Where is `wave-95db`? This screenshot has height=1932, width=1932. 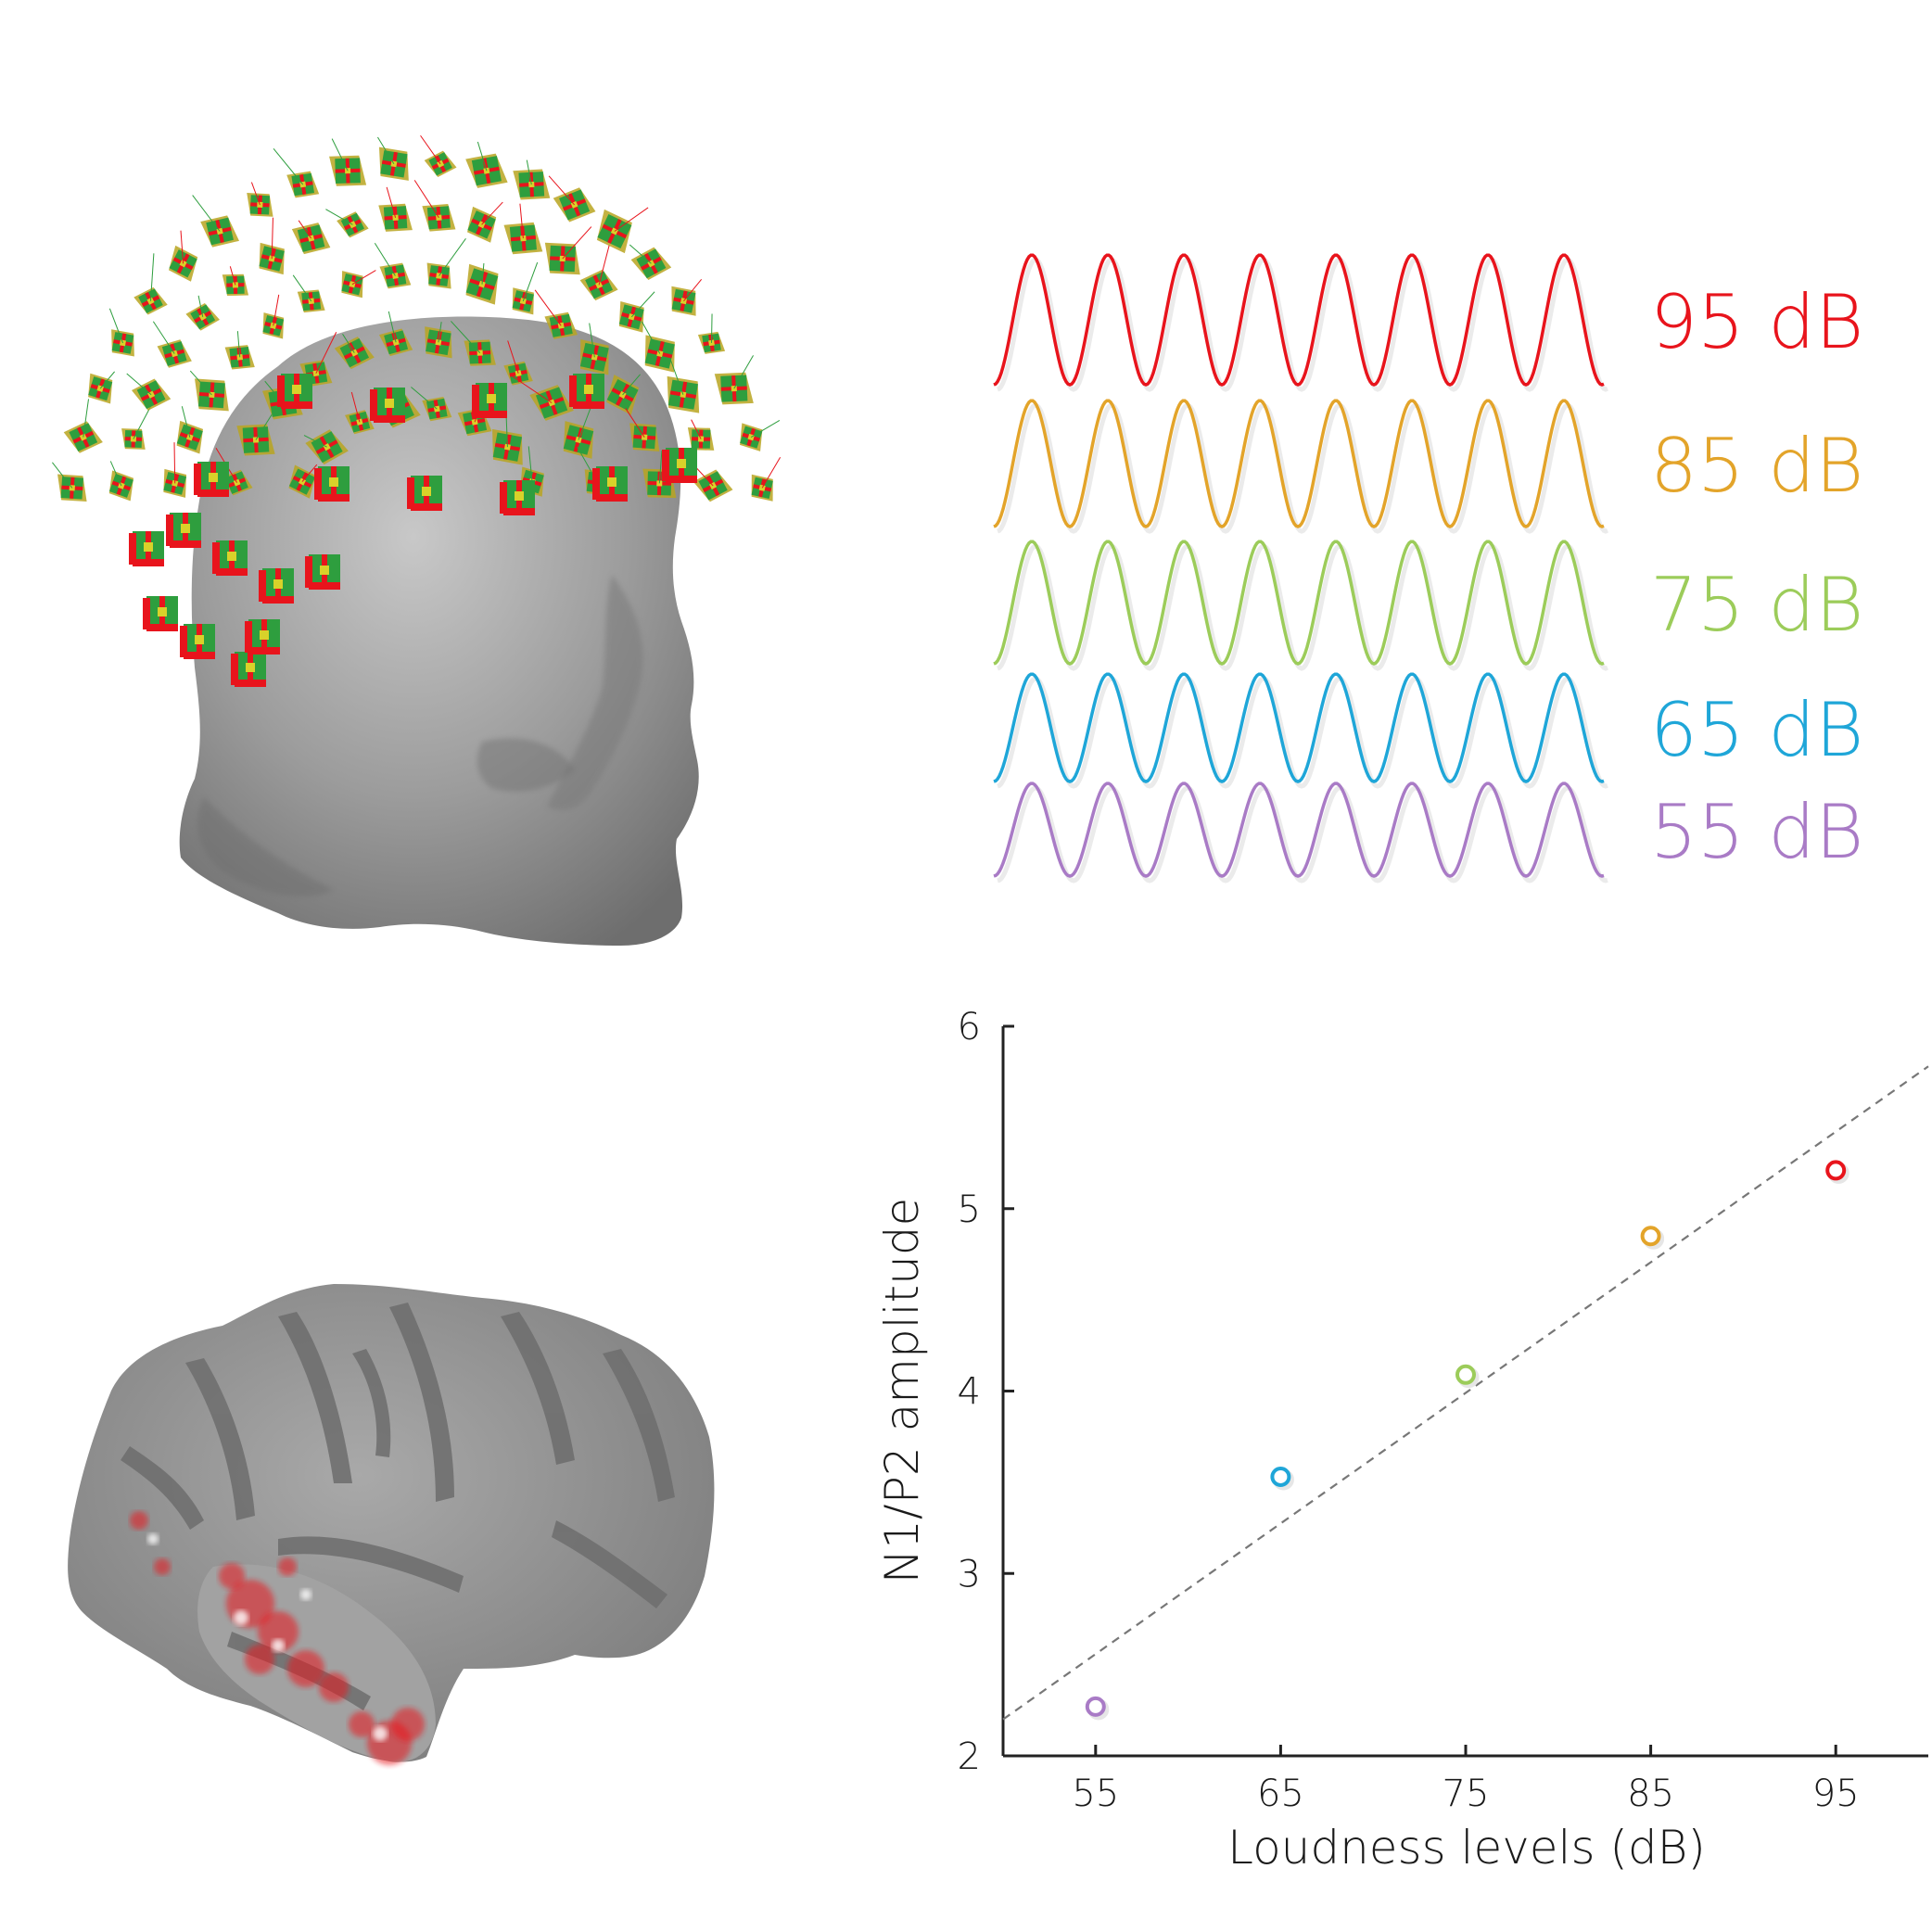
wave-95db is located at coordinates (1299, 320).